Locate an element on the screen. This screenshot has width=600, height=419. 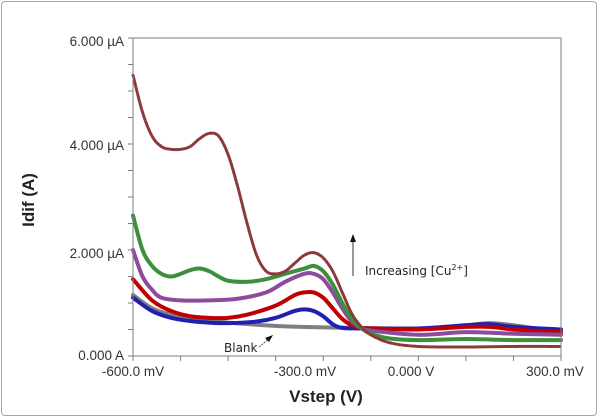
y-tick-label: 6.000 µA is located at coordinates (97, 41).